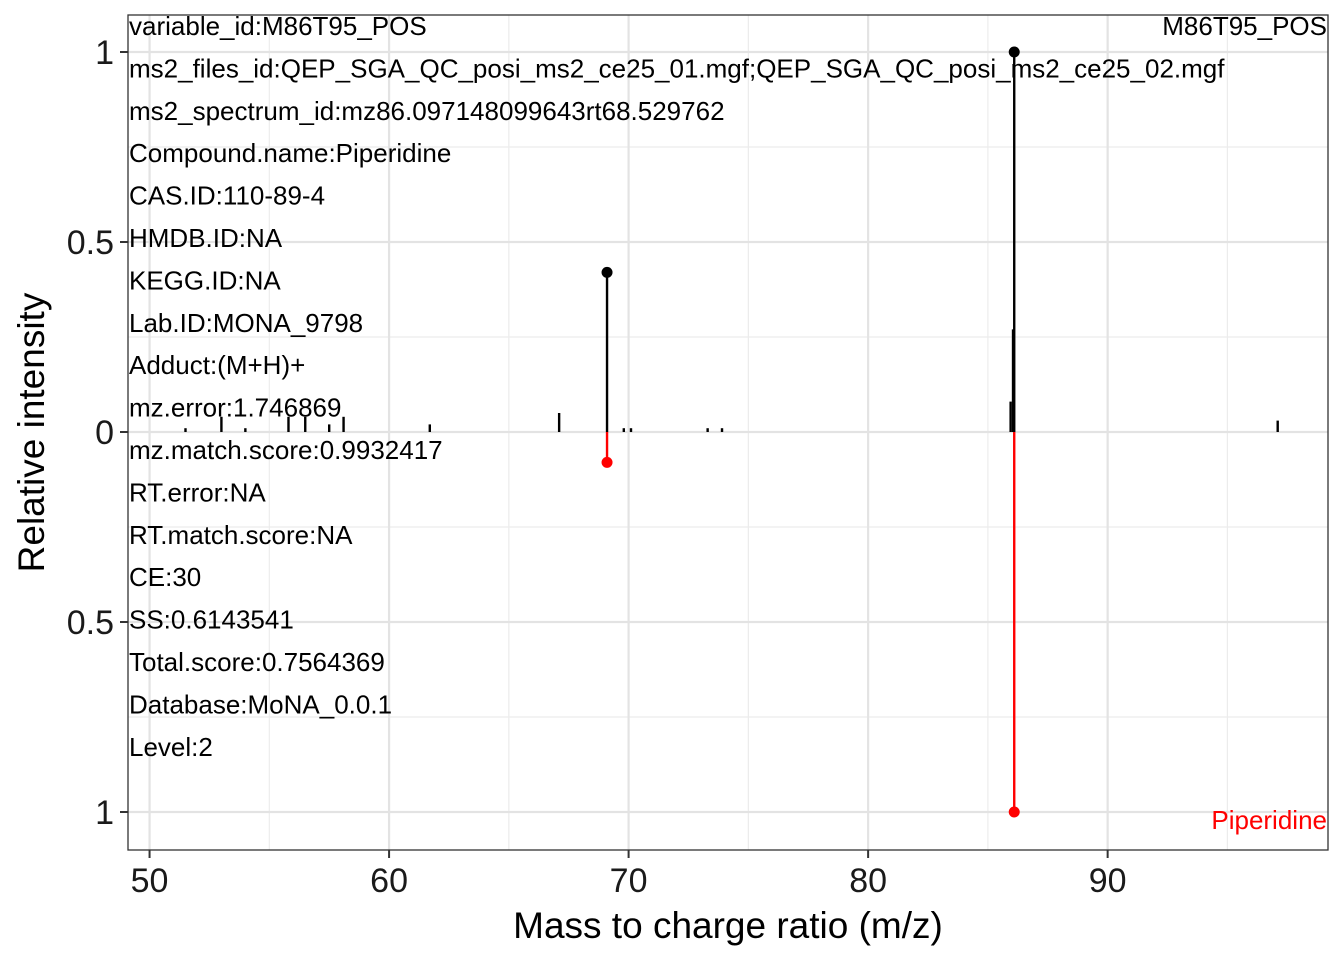 The height and width of the screenshot is (960, 1344). What do you see at coordinates (260, 704) in the screenshot?
I see `info-line: Database:MoNA_0.0.1` at bounding box center [260, 704].